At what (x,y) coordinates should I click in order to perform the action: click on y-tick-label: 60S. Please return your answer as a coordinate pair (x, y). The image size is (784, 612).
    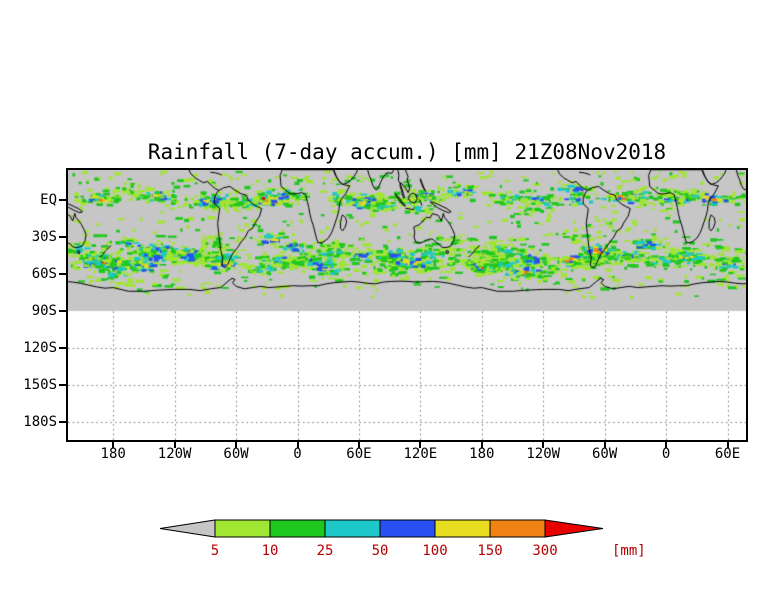
    Looking at the image, I should click on (44, 274).